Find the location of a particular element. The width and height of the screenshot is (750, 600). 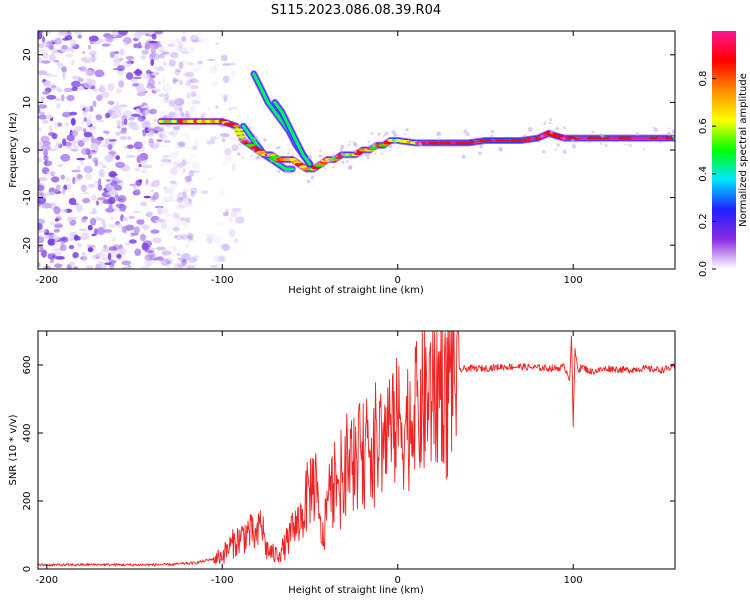

x-tick-label: 0 is located at coordinates (398, 580).